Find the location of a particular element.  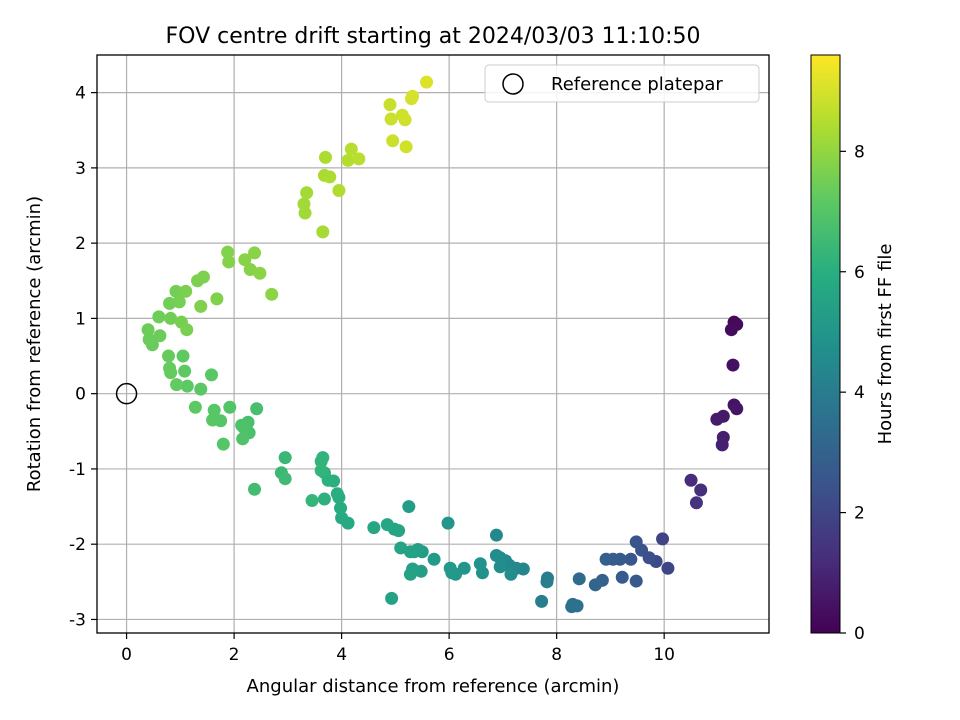

colorbar-tick-label: 2 is located at coordinates (859, 514).